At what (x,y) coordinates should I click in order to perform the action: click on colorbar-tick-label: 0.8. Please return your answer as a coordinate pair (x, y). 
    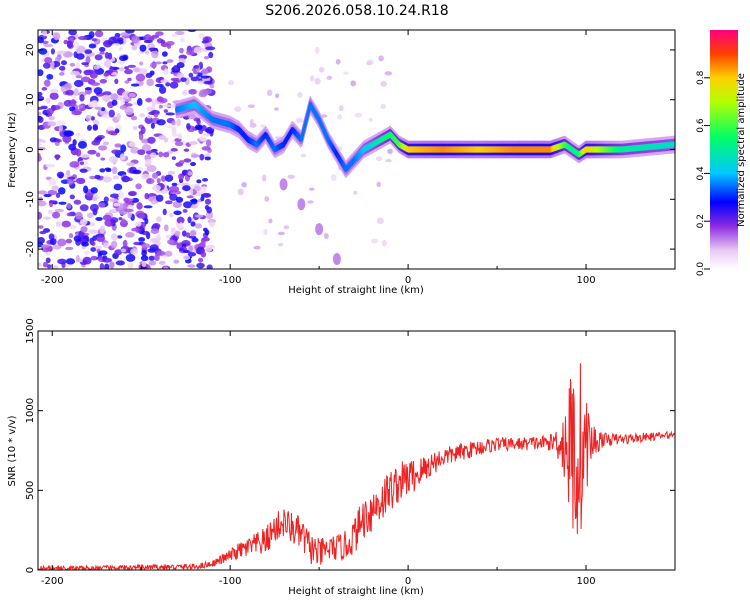
    Looking at the image, I should click on (701, 77).